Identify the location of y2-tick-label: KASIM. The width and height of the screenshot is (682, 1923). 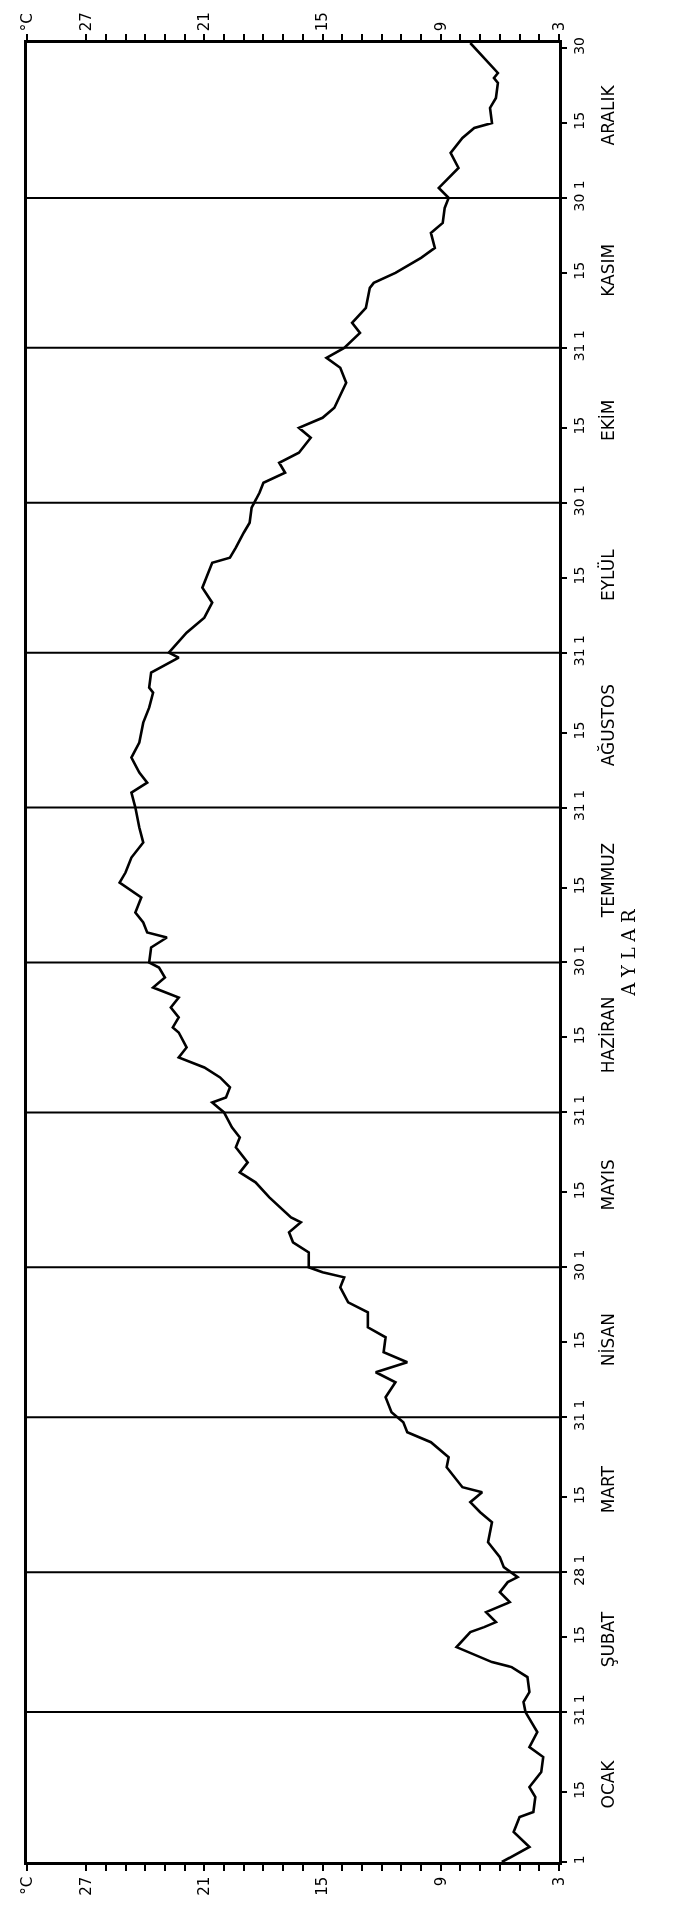
(607, 270).